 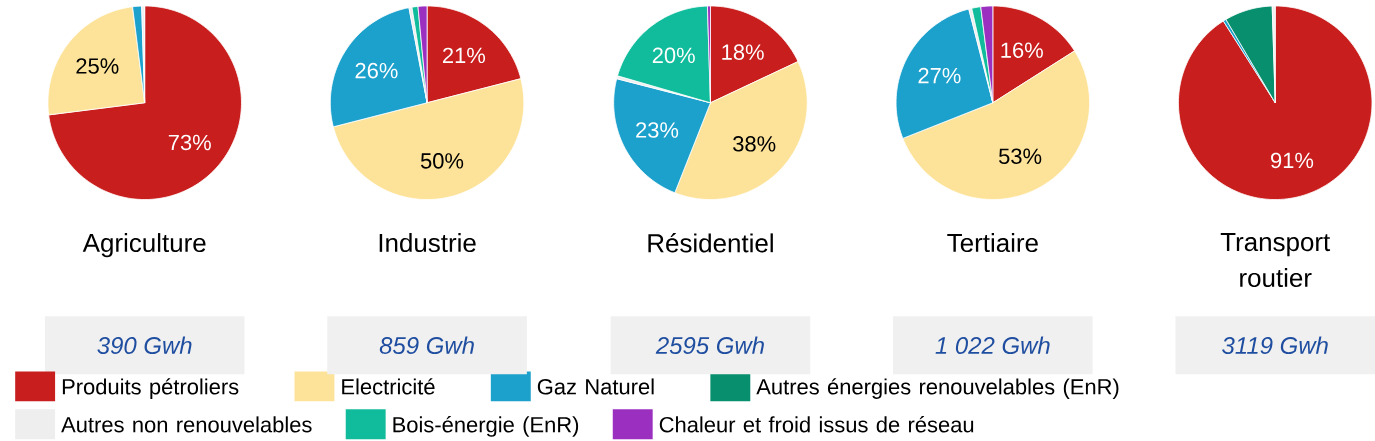 I want to click on data-label: 23%, so click(x=657, y=130).